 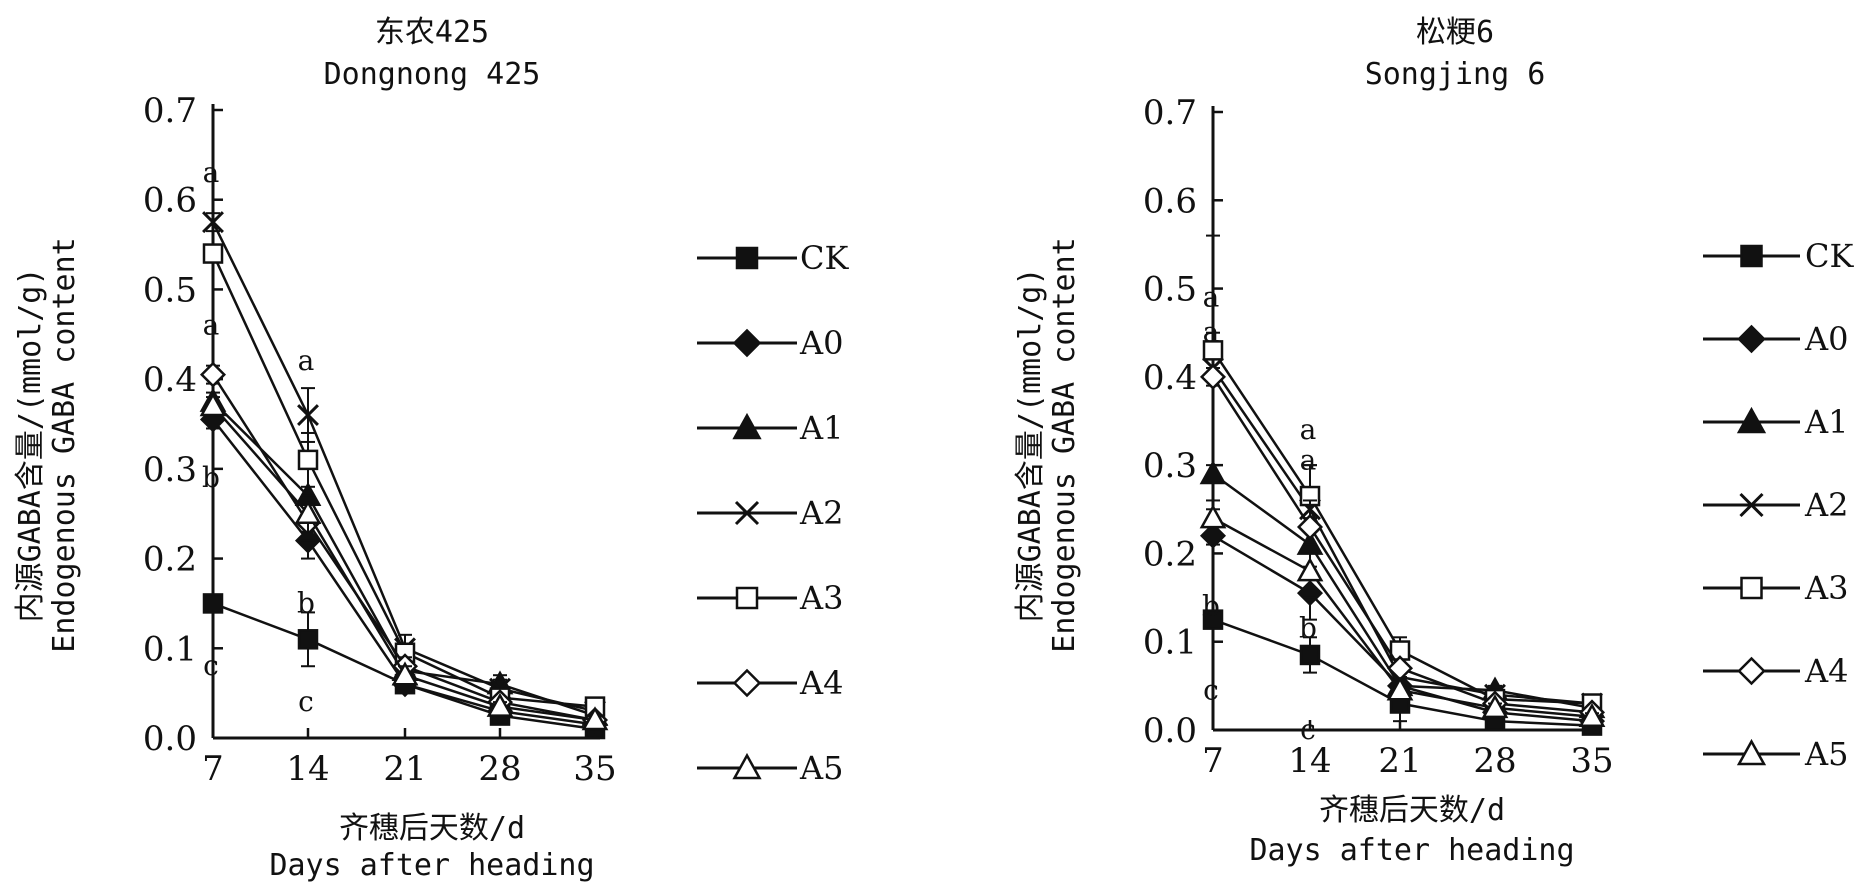 I want to click on legend-label: A0, so click(x=1826, y=339).